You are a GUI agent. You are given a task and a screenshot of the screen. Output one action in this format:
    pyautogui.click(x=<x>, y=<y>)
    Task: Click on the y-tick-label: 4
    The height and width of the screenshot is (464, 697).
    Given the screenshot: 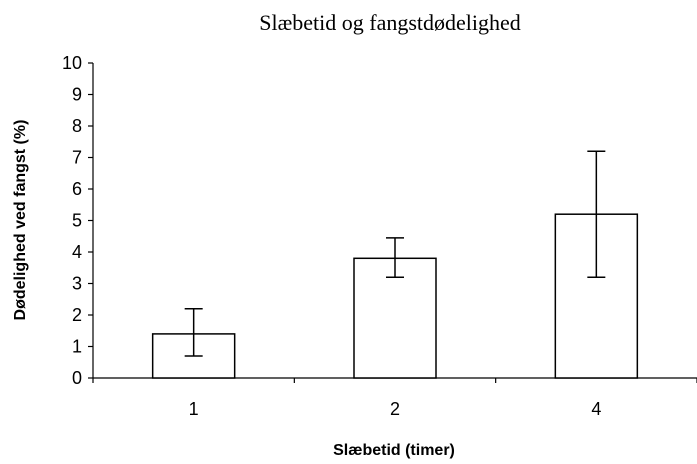 What is the action you would take?
    pyautogui.click(x=77, y=252)
    